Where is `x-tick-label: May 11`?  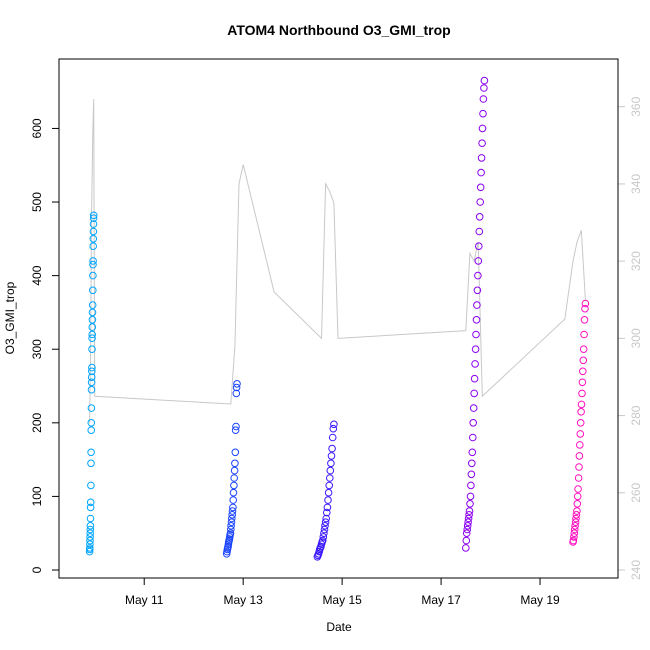
x-tick-label: May 11 is located at coordinates (144, 600).